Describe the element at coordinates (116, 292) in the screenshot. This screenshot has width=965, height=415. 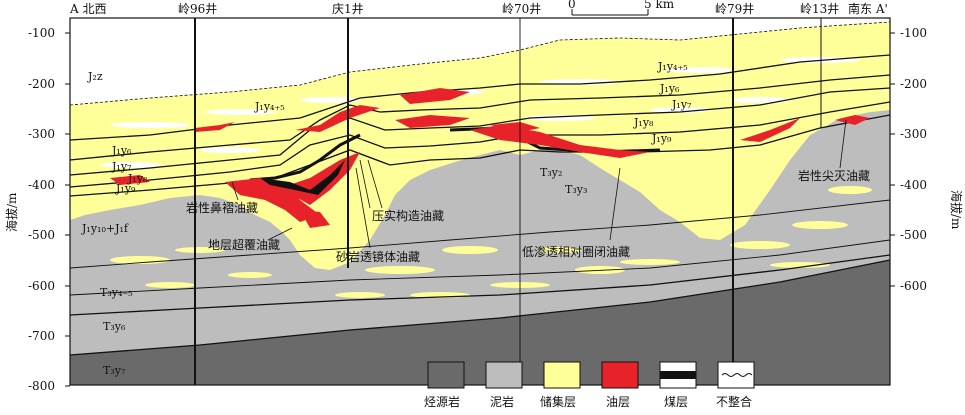
I see `stratum-label: T₃y₄₋₅` at that location.